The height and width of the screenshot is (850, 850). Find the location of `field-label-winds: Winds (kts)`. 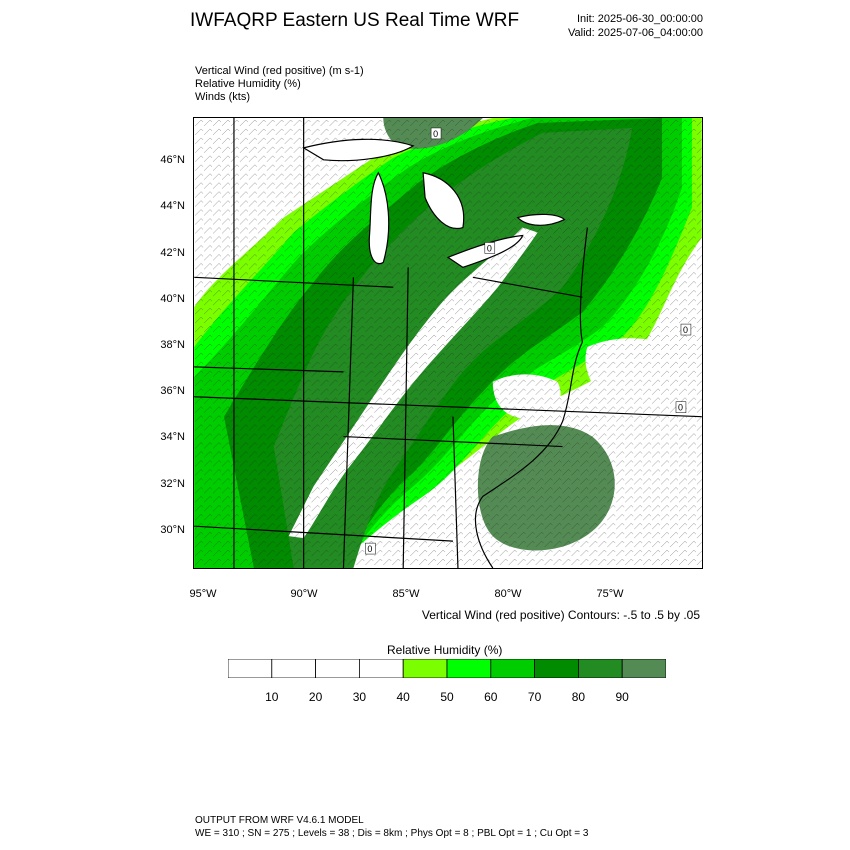

field-label-winds: Winds (kts) is located at coordinates (222, 97).